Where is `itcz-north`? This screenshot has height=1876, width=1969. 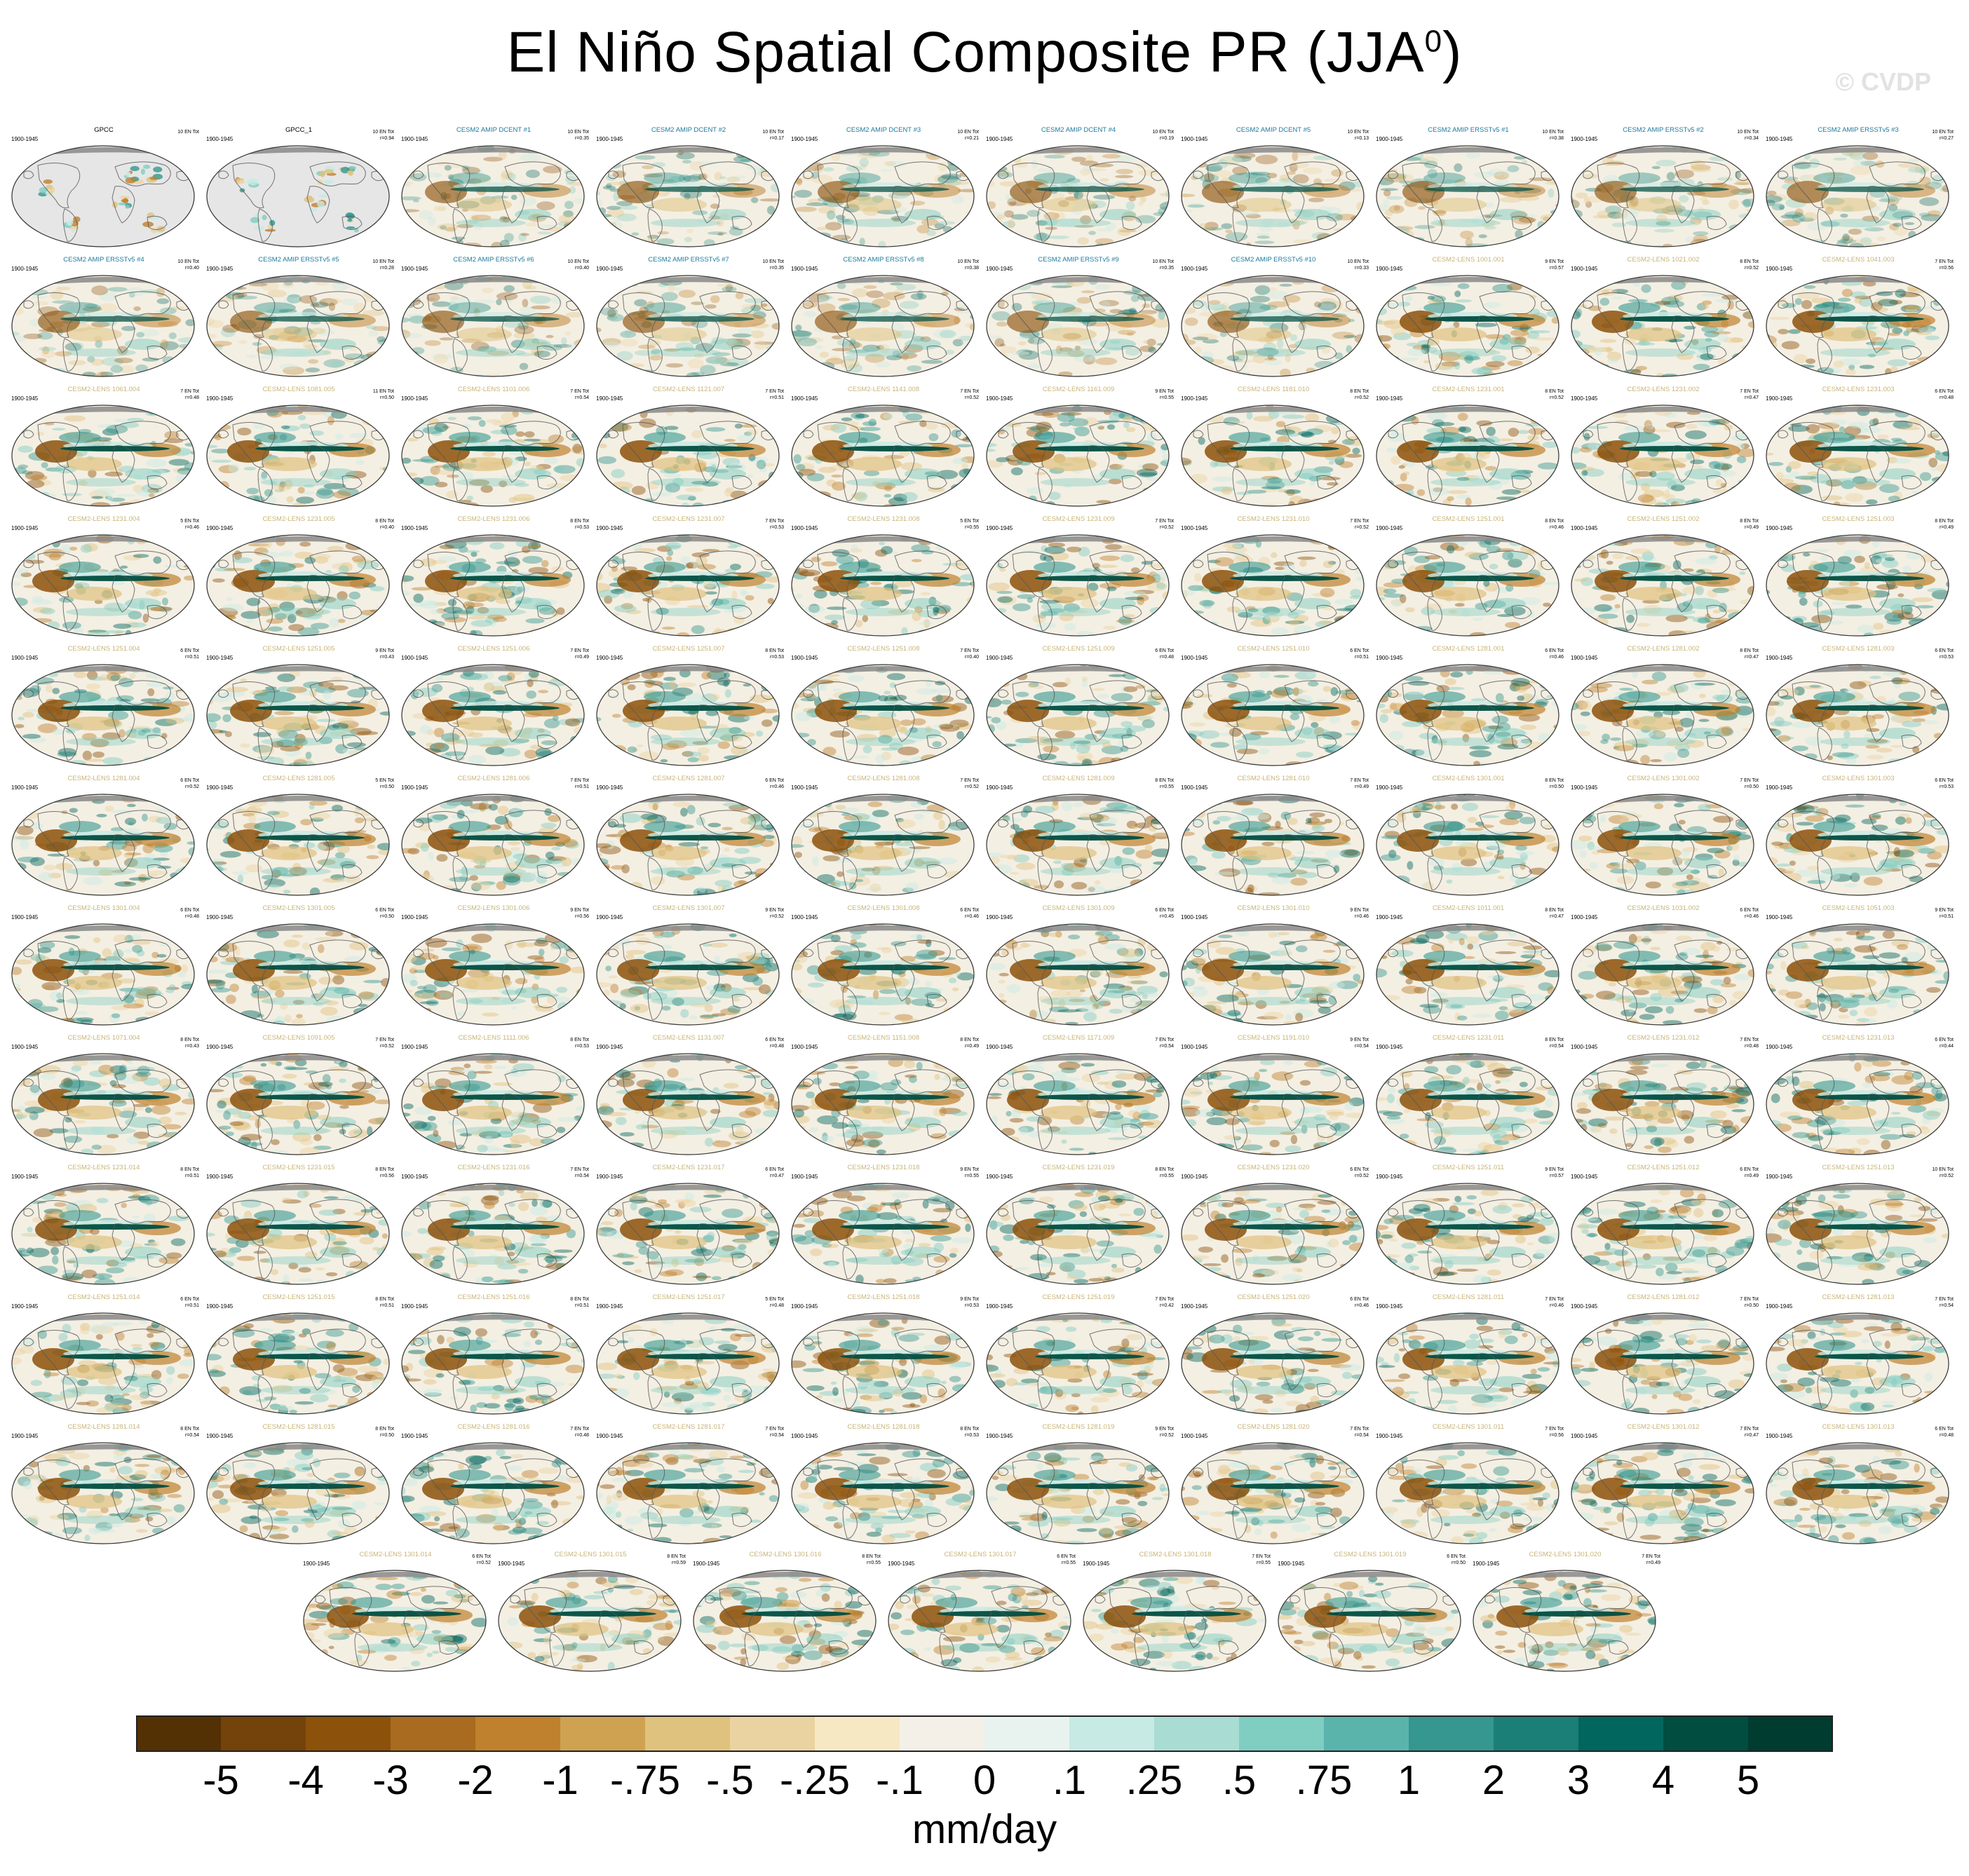 itcz-north is located at coordinates (470, 438).